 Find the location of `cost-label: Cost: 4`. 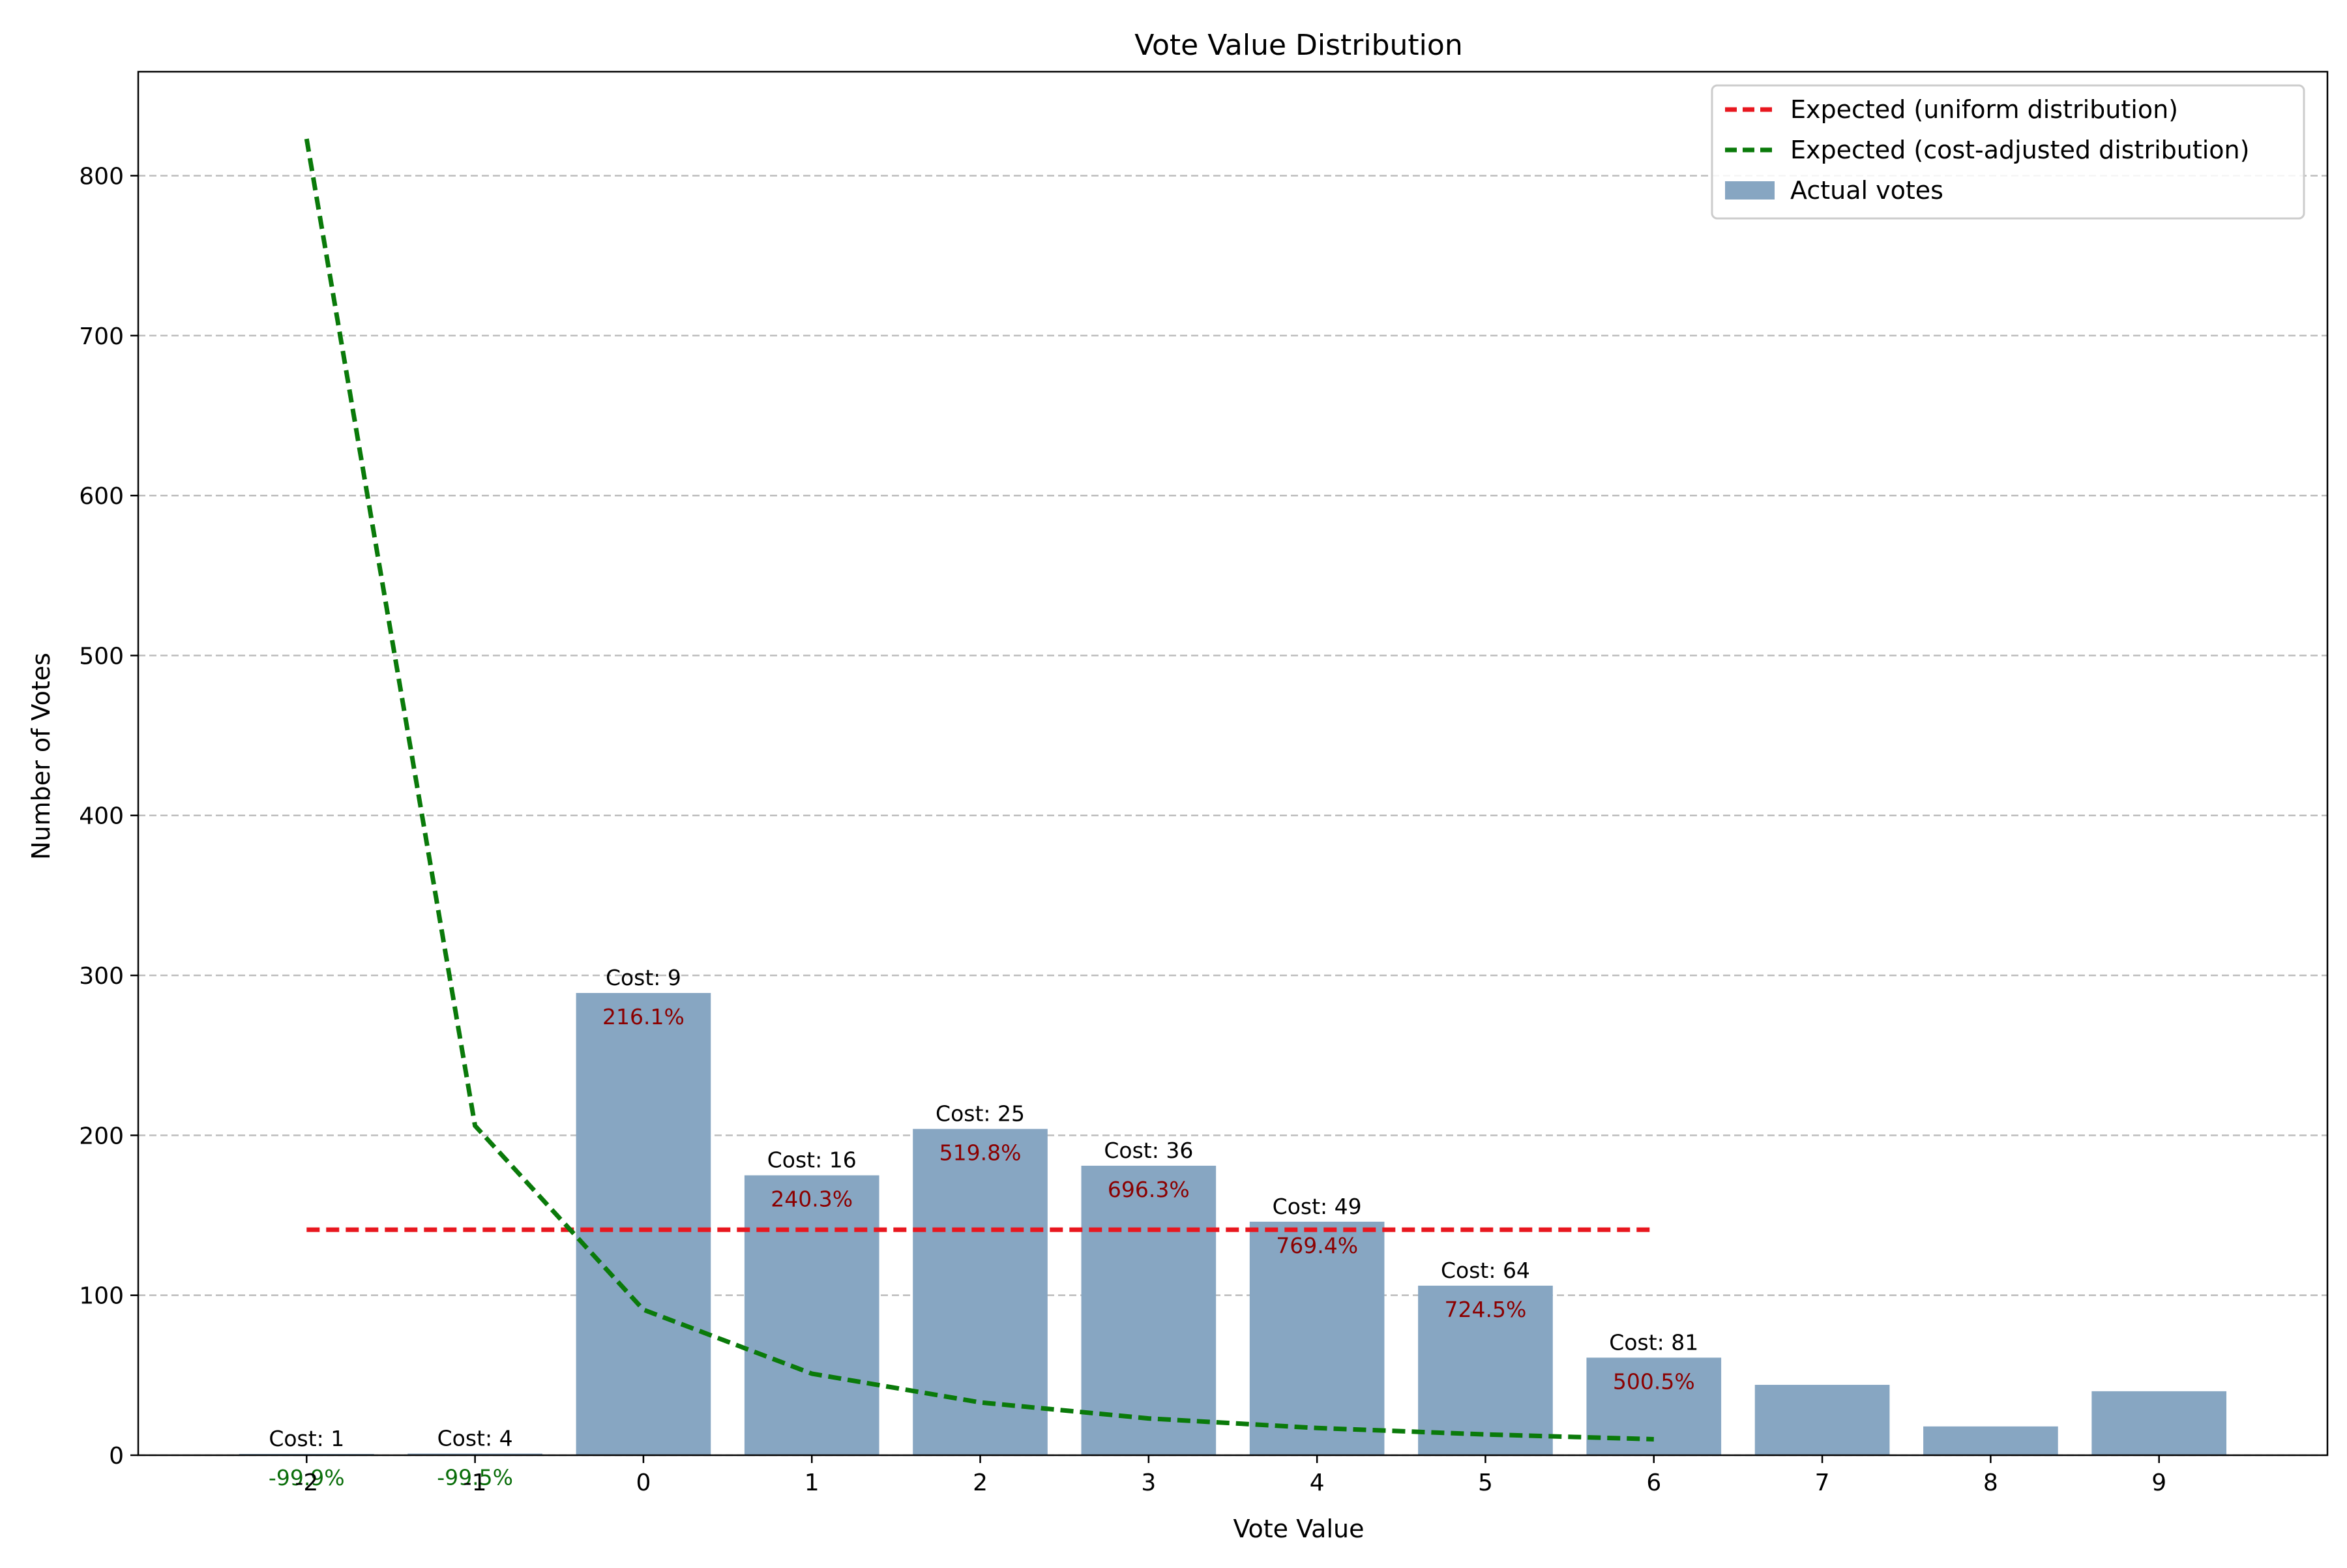

cost-label: Cost: 4 is located at coordinates (475, 1439).